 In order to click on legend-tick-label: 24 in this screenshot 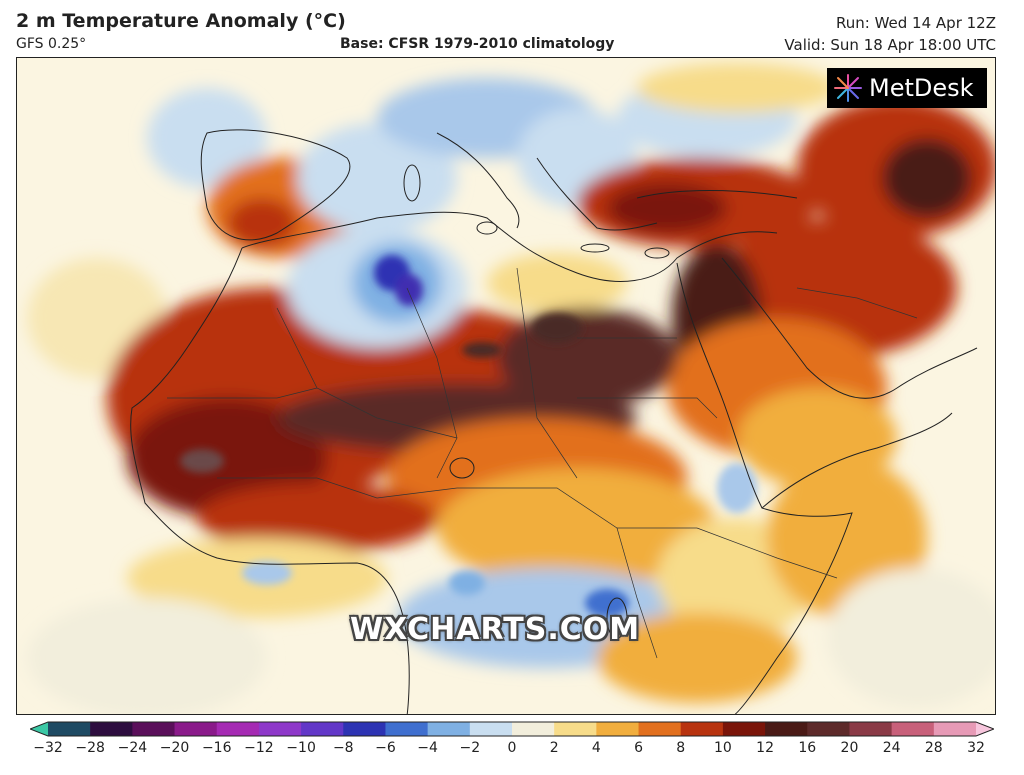, I will do `click(891, 748)`.